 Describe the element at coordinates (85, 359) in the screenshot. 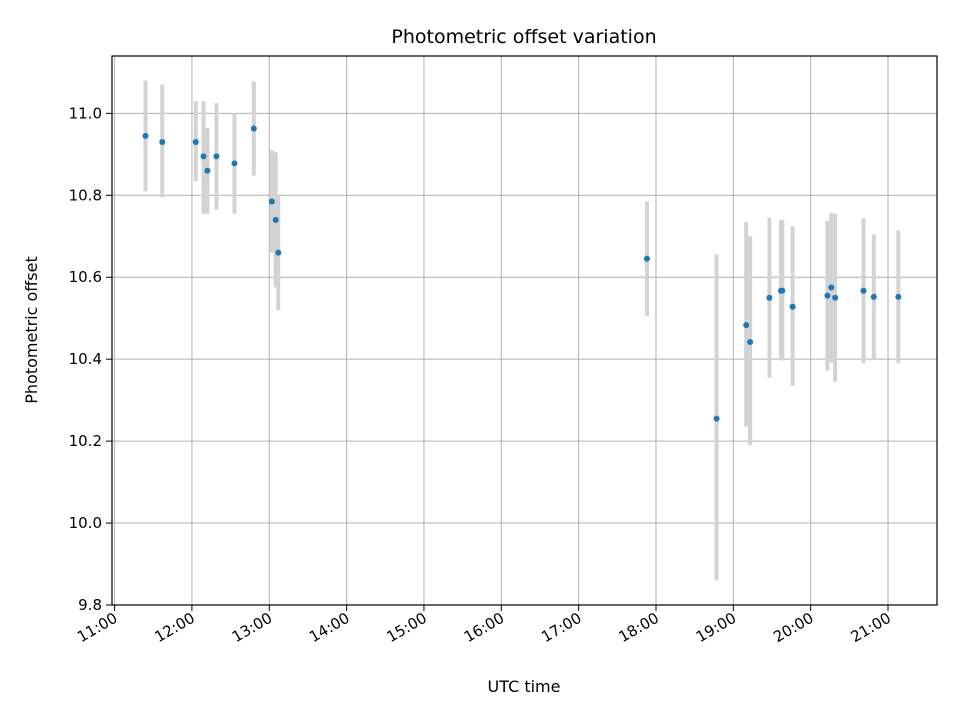

I see `y-tick-label: 10.4` at that location.